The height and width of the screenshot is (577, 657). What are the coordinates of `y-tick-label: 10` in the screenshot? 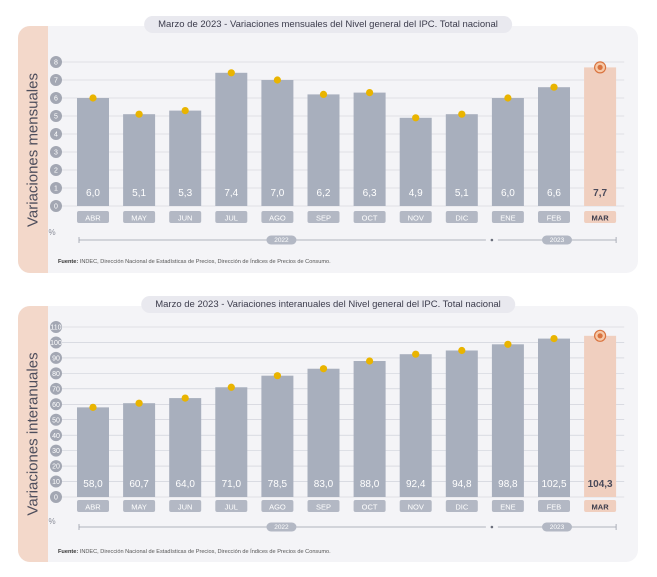 It's located at (56, 482).